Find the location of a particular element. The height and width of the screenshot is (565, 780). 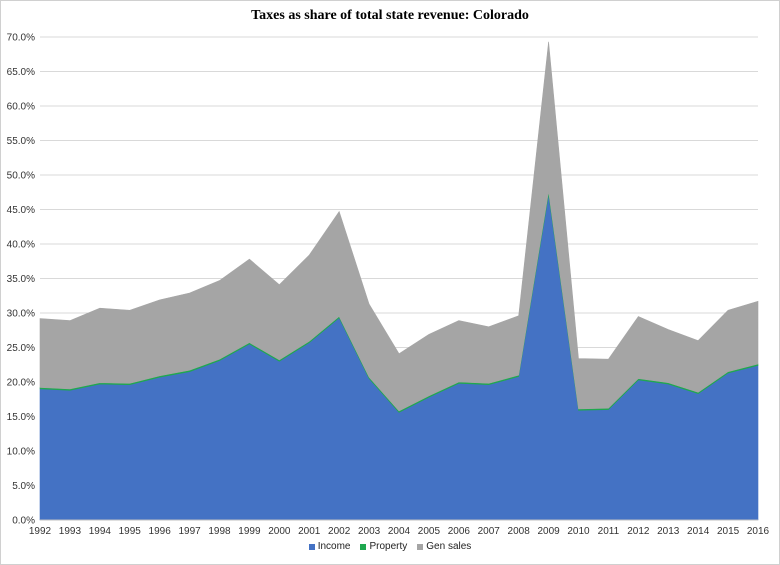

x-tick-label: 2013 is located at coordinates (668, 531).